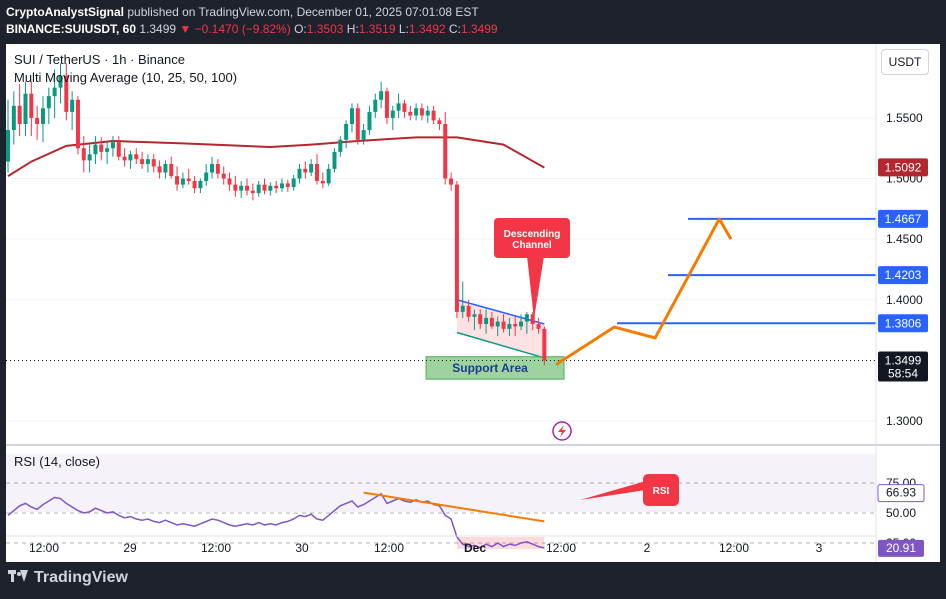 This screenshot has width=946, height=599. What do you see at coordinates (68, 578) in the screenshot?
I see `tradingview-logo: TradingView` at bounding box center [68, 578].